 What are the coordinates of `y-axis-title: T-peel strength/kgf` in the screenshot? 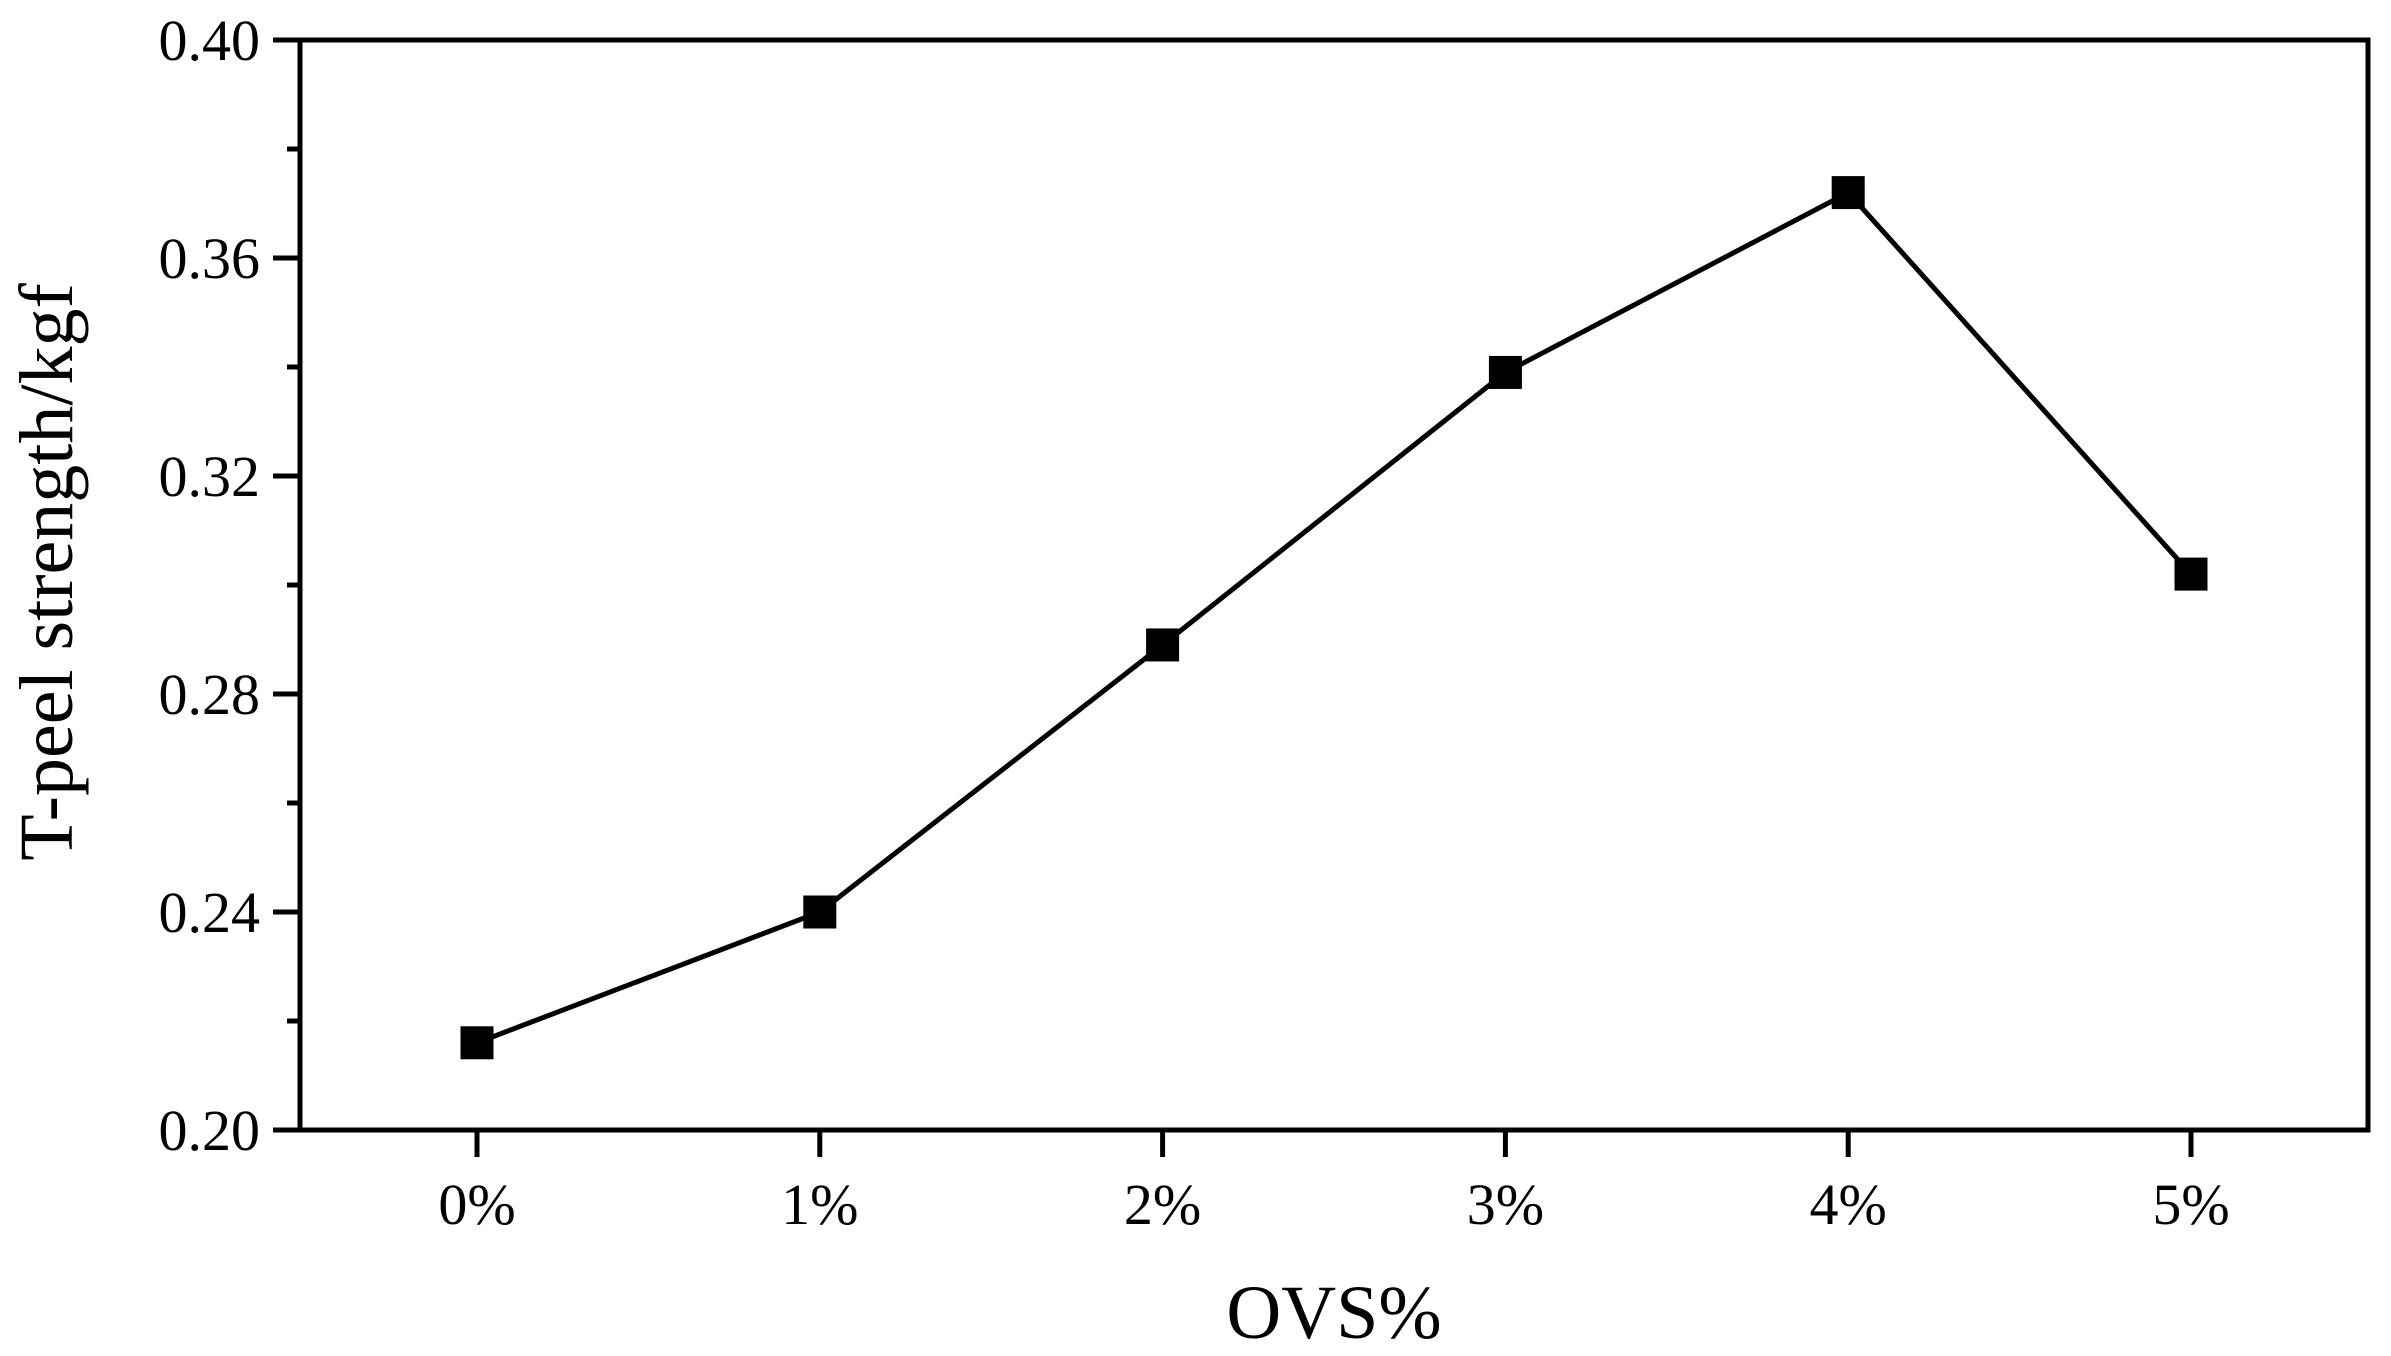 It's located at (47, 572).